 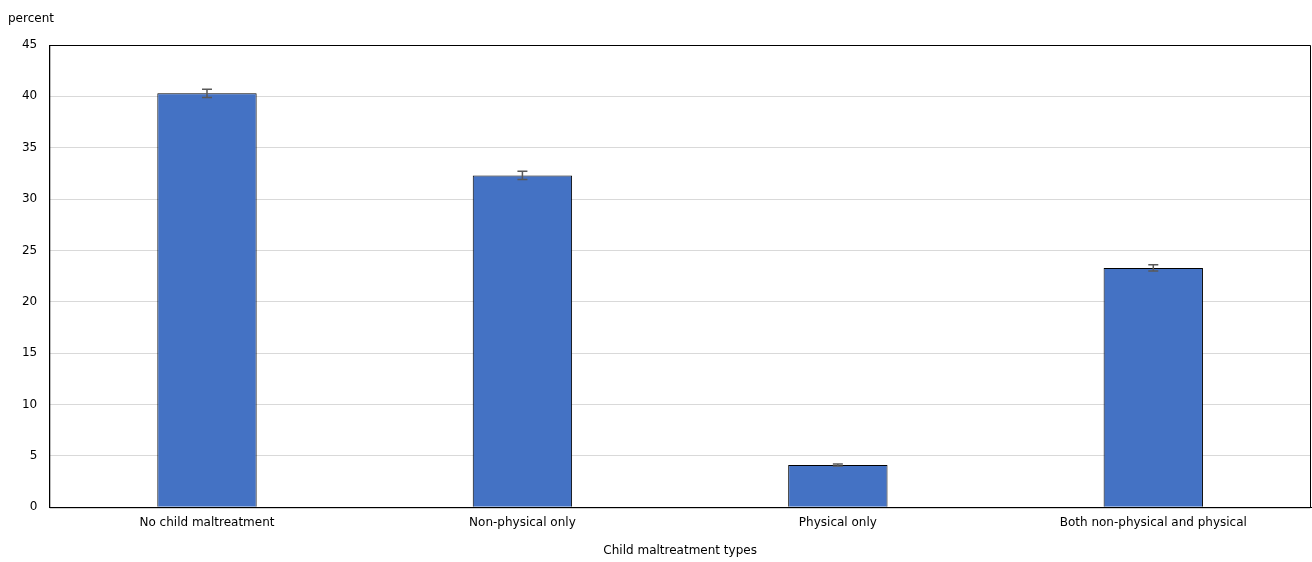 What do you see at coordinates (29, 146) in the screenshot?
I see `y-tick-label: 35` at bounding box center [29, 146].